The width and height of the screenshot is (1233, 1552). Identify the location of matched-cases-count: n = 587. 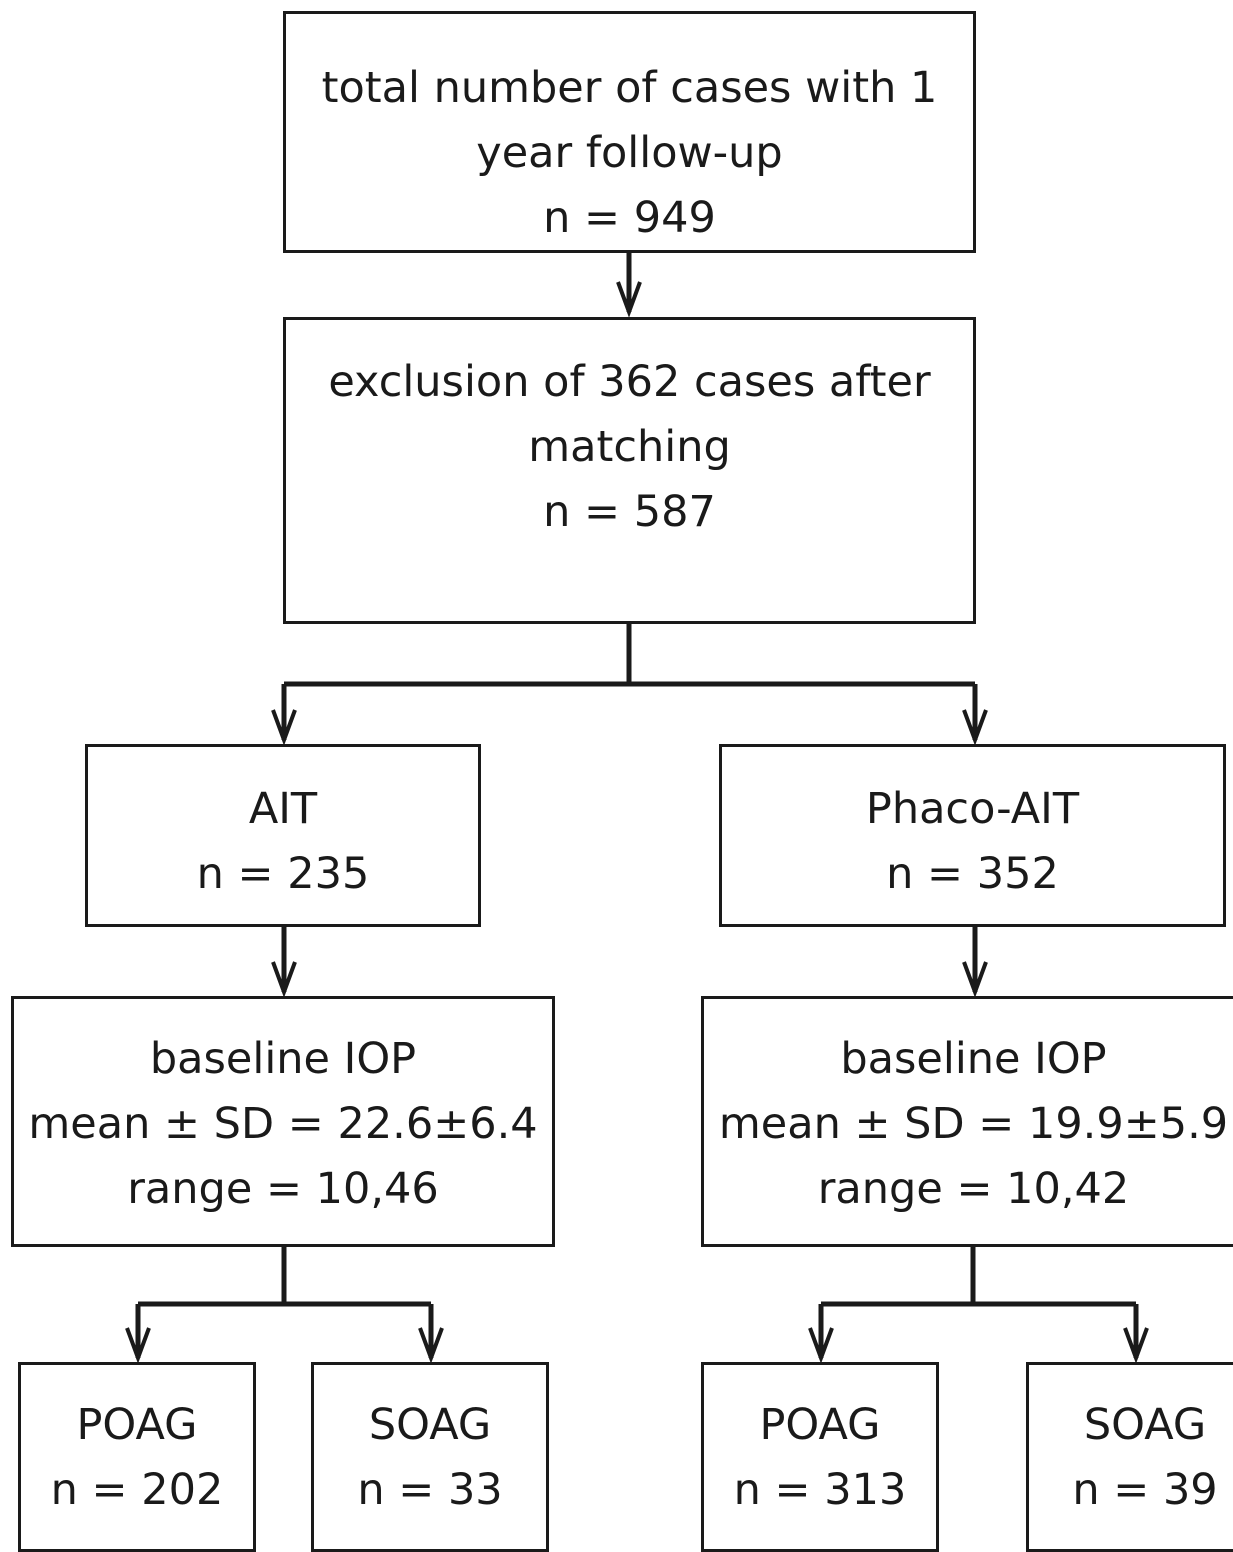
(629, 512).